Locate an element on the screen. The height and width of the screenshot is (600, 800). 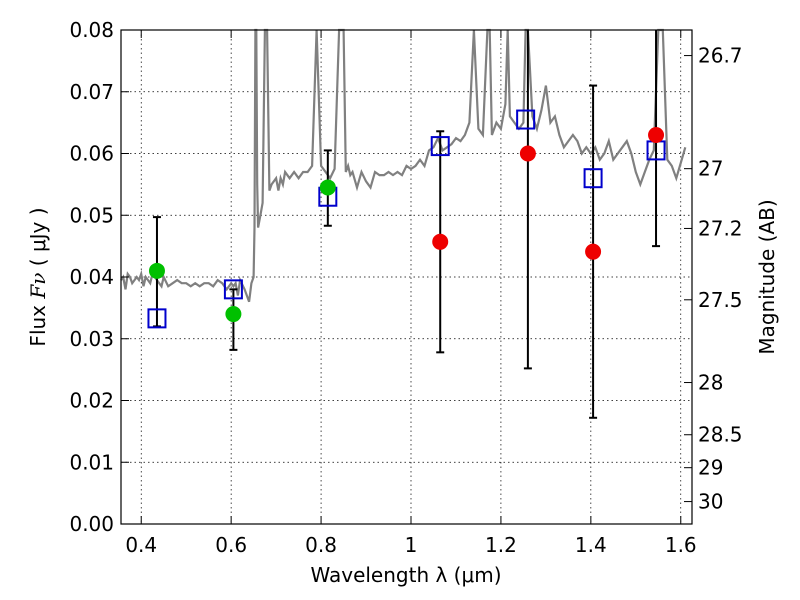
y2-tick-label: 27.2 is located at coordinates (720, 228).